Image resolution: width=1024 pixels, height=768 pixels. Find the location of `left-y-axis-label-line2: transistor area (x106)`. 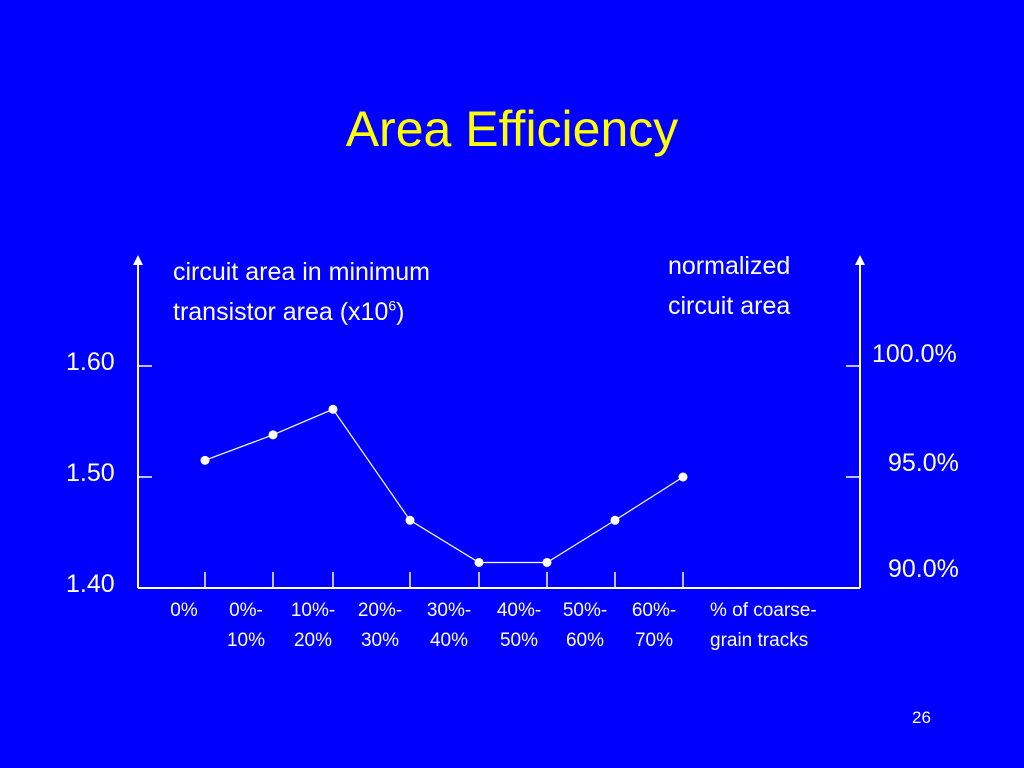

left-y-axis-label-line2: transistor area (x106) is located at coordinates (289, 312).